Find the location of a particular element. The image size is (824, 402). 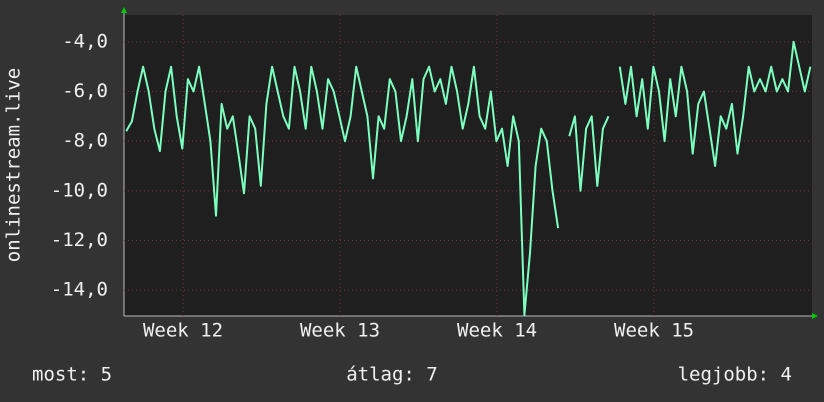

y-tick-label: -10,0 is located at coordinates (79, 190).